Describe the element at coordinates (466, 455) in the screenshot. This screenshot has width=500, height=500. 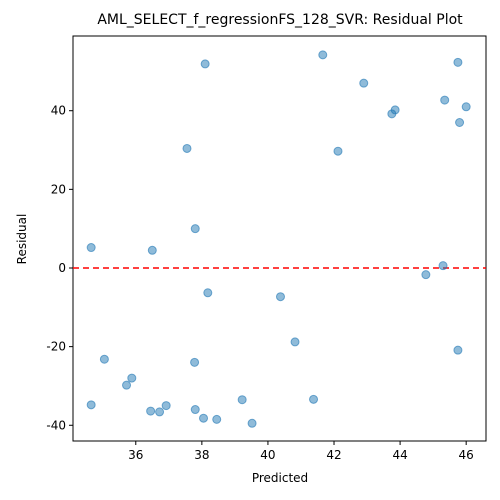
I see `x-tick-label: 46` at that location.